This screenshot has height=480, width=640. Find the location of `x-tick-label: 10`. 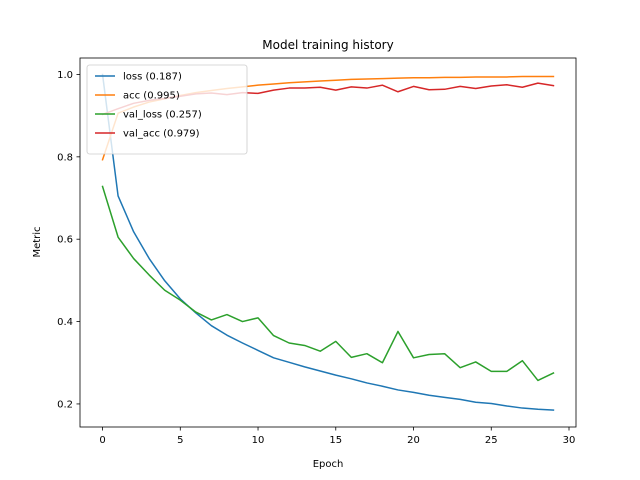

x-tick-label: 10 is located at coordinates (258, 440).